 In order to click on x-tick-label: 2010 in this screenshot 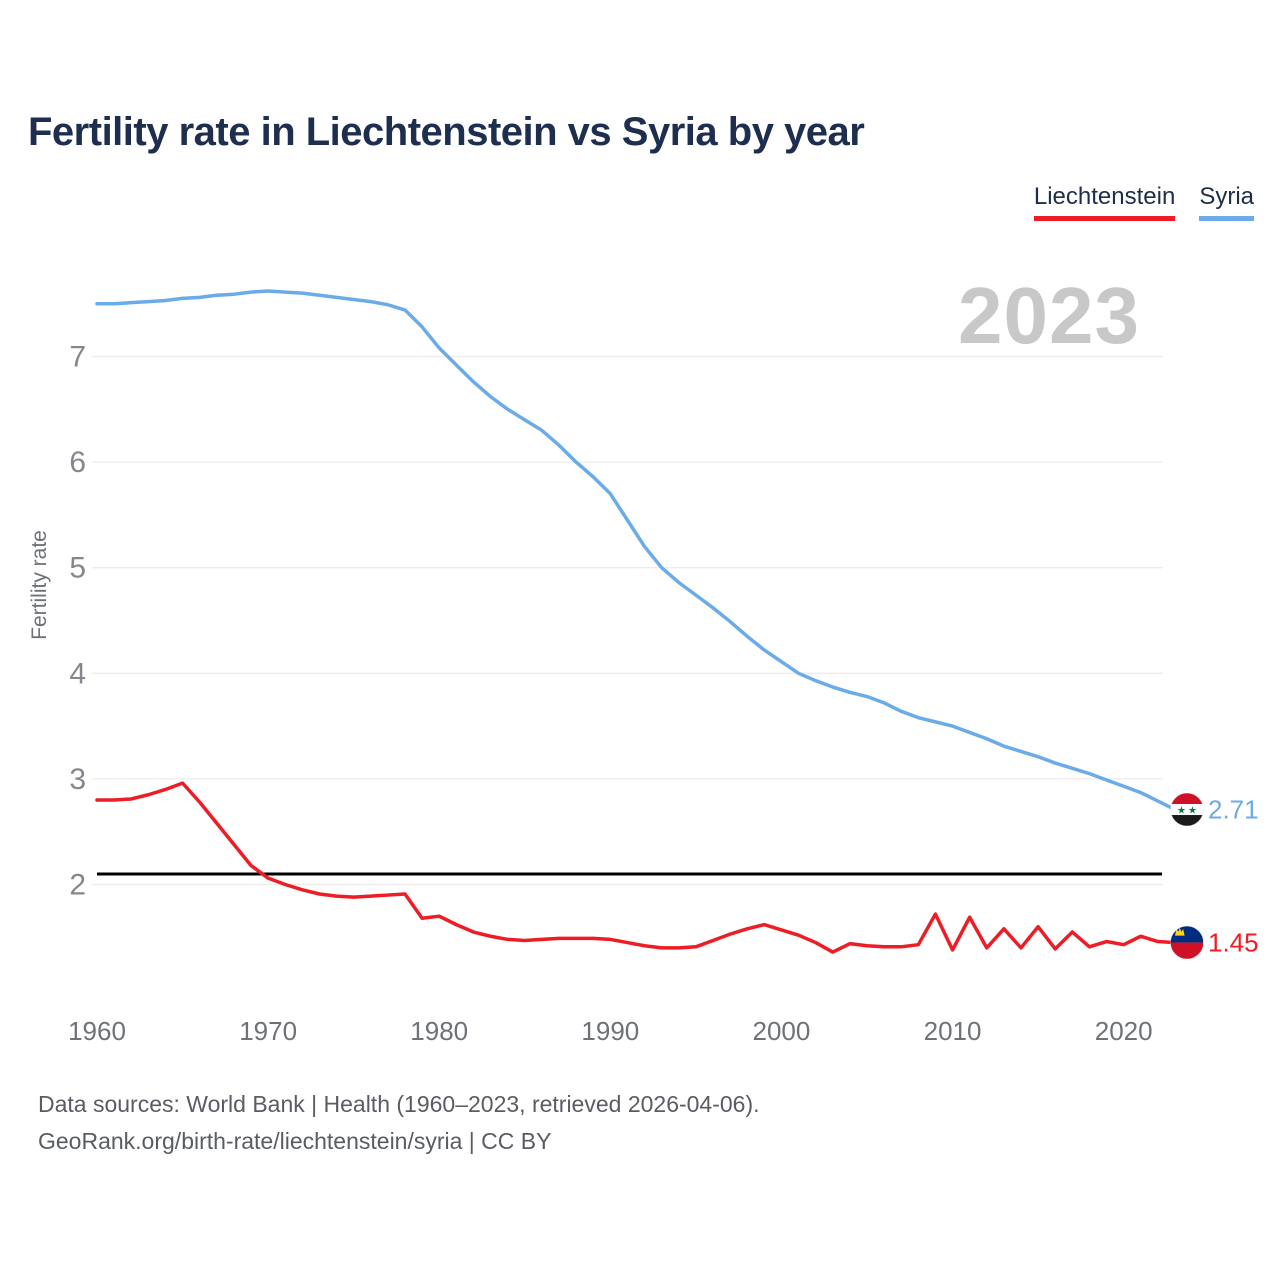, I will do `click(953, 1031)`.